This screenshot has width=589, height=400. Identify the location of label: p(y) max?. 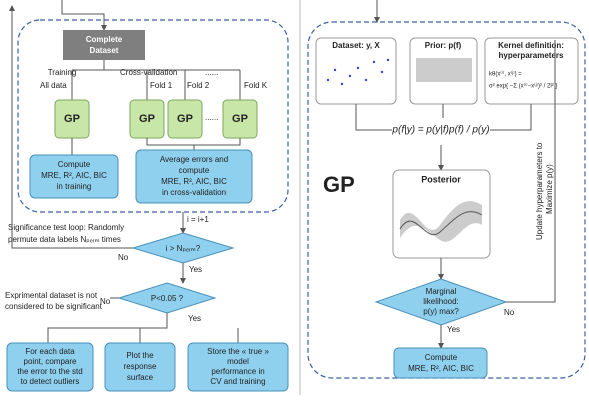
(441, 311).